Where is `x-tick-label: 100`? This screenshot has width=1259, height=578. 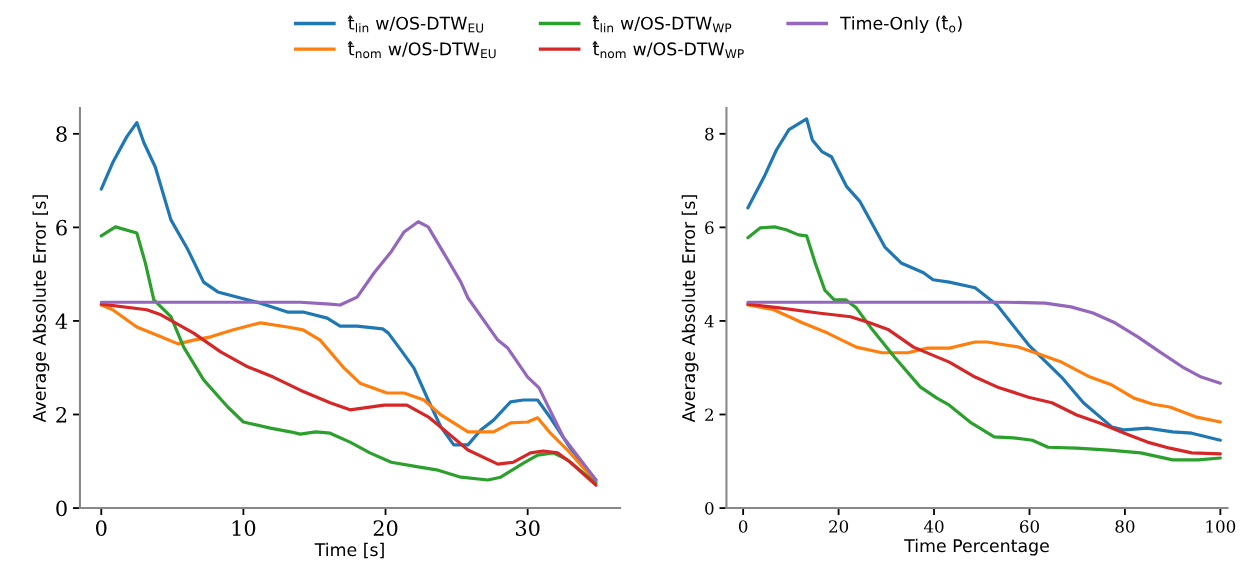
x-tick-label: 100 is located at coordinates (1221, 526).